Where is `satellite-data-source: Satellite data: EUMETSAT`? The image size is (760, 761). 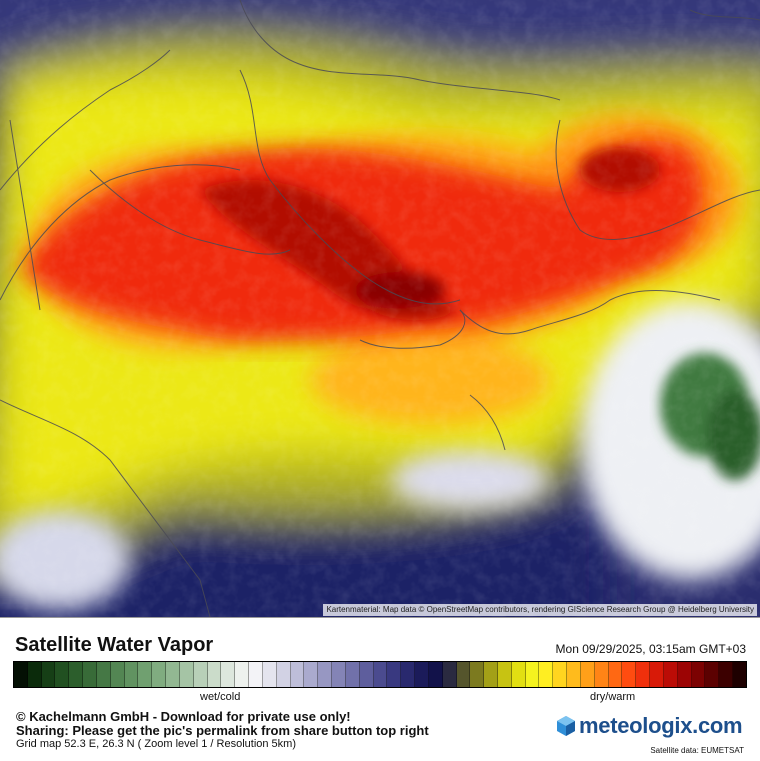 satellite-data-source: Satellite data: EUMETSAT is located at coordinates (697, 750).